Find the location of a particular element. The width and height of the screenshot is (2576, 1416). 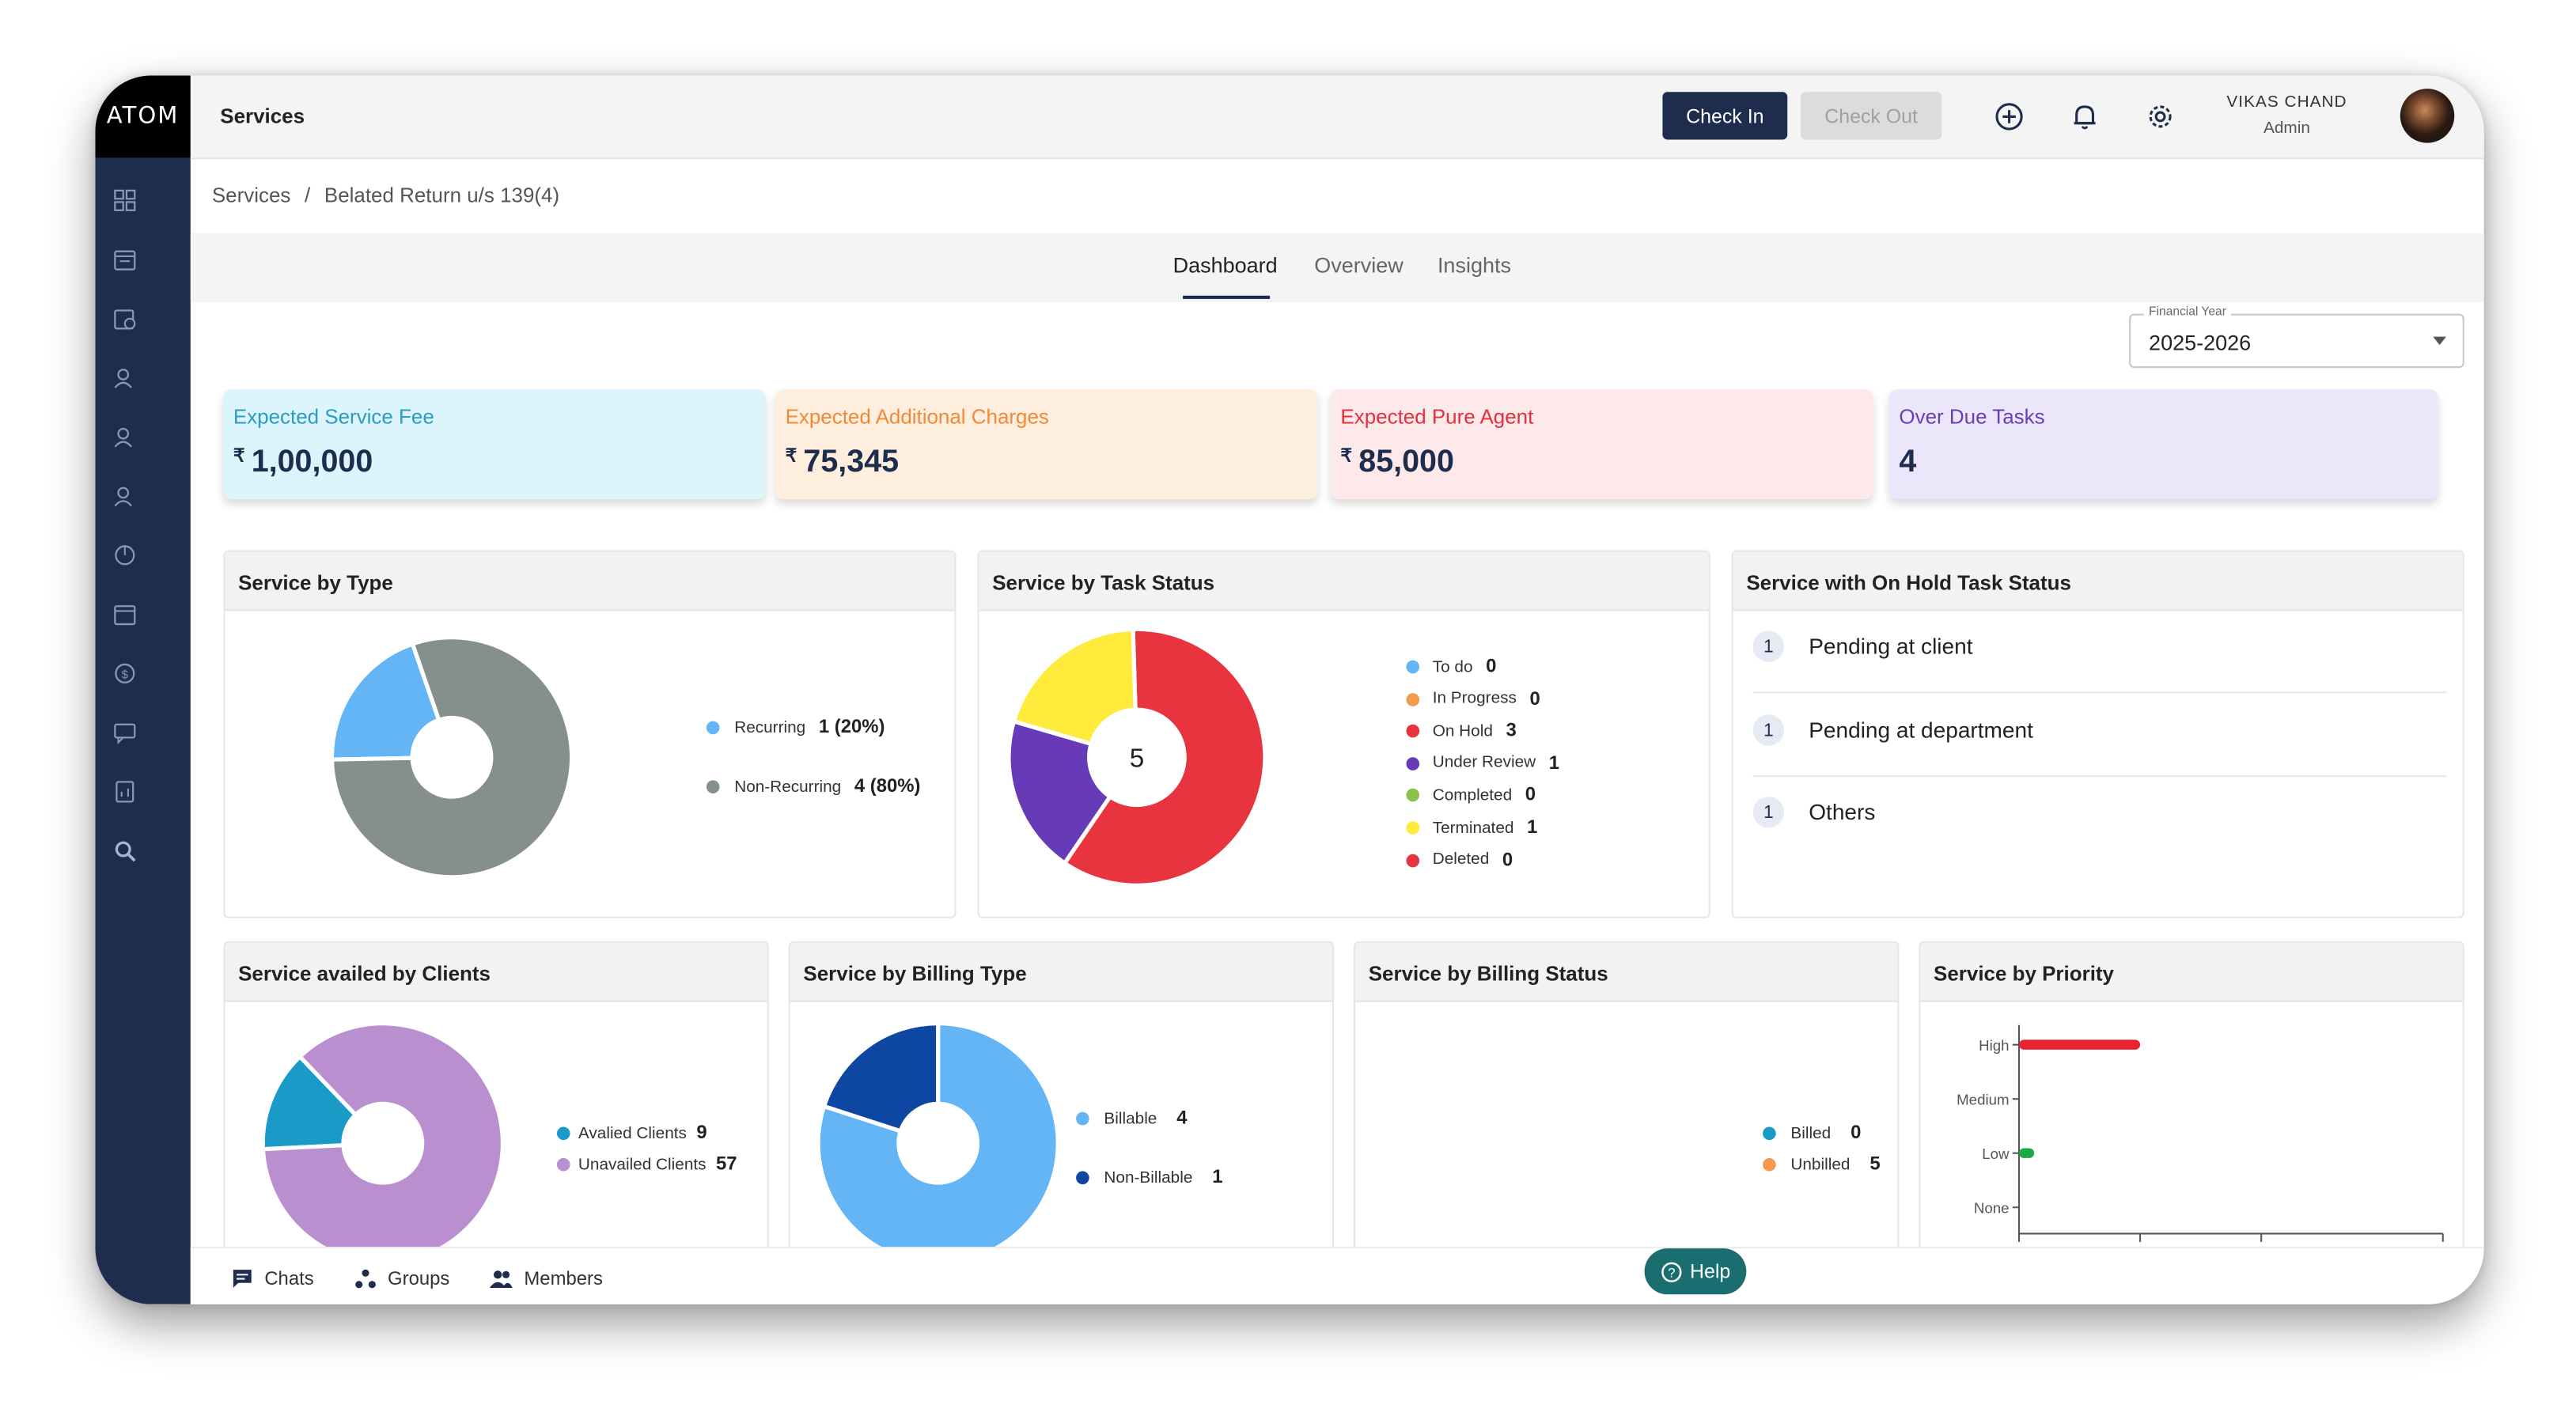

card-title: Service with On Hold Task Status is located at coordinates (1908, 583).